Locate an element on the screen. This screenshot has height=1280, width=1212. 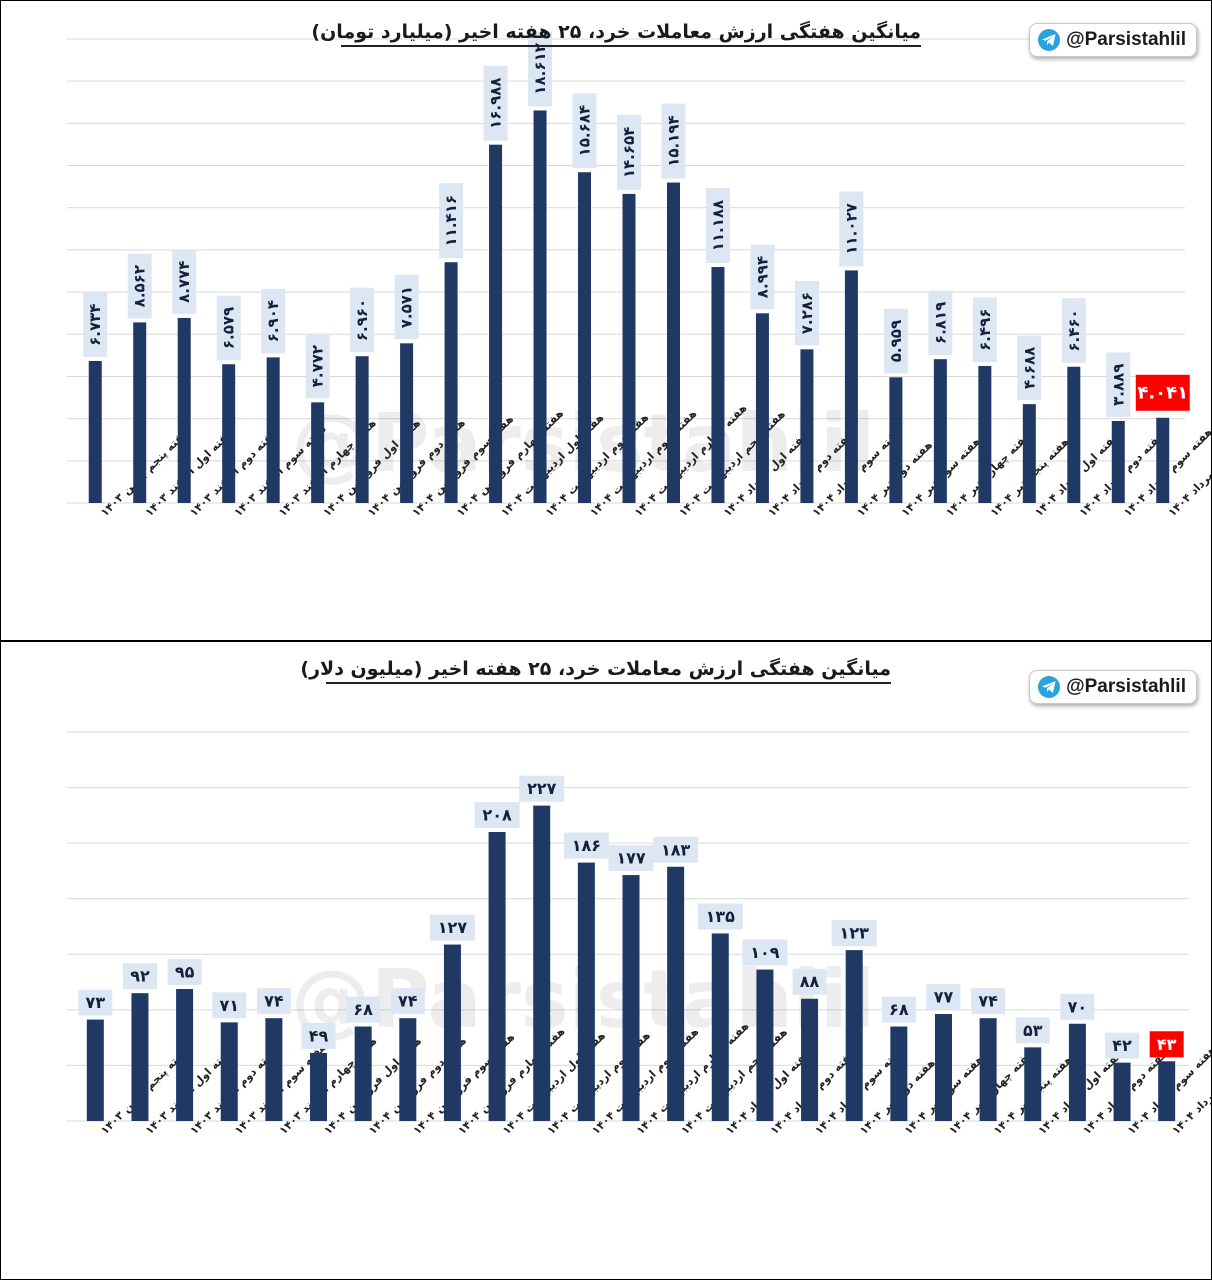
data-label: ۹۵ is located at coordinates (185, 972).